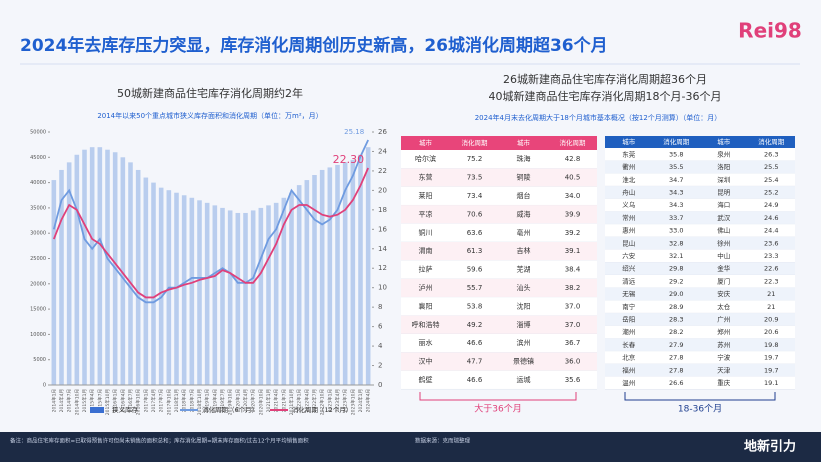 This screenshot has width=821, height=462. Describe the element at coordinates (276, 400) in the screenshot. I see `x-tick-label: 2021年4月` at that location.